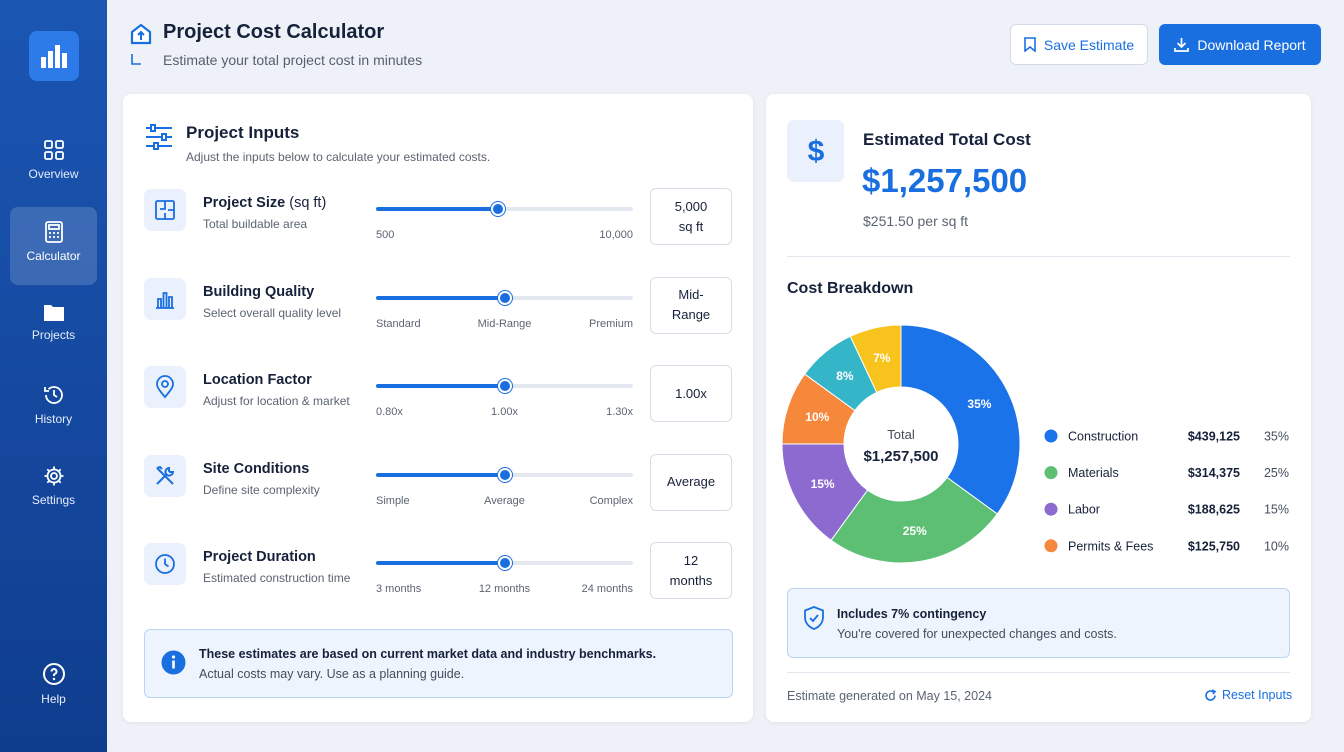  I want to click on input-value: 12 months, so click(691, 571).